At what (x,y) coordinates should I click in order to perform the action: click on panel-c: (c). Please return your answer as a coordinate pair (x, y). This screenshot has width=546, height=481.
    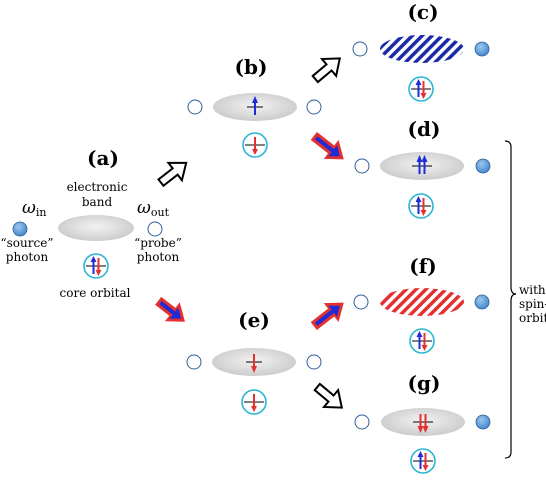
    Looking at the image, I should click on (421, 51).